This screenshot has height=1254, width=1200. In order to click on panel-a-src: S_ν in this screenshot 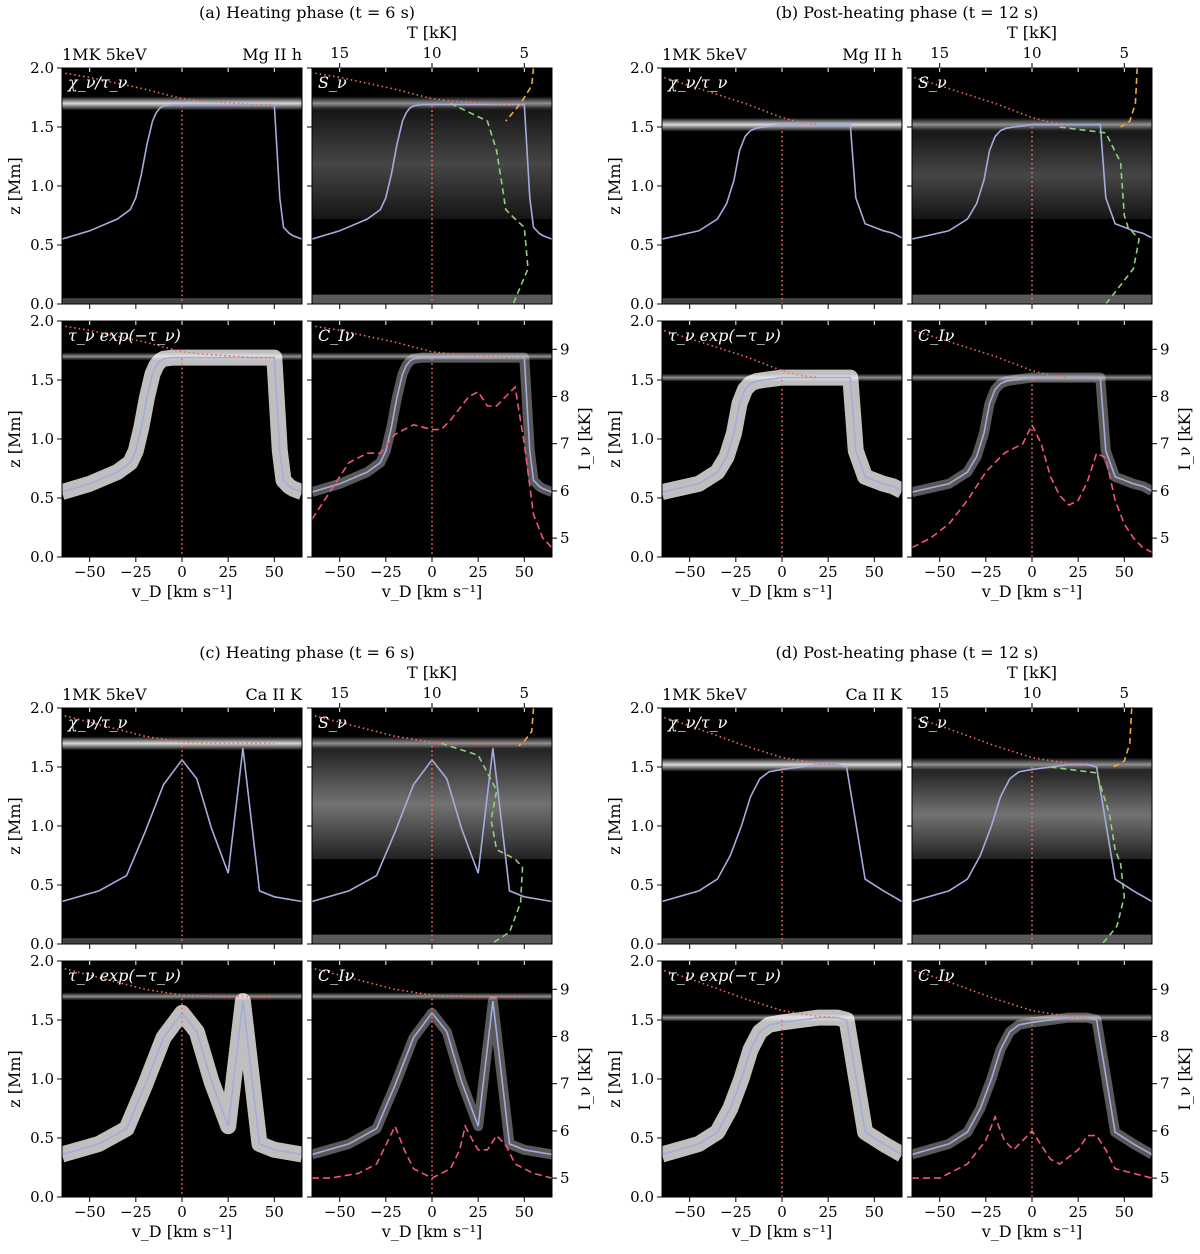, I will do `click(430, 188)`.